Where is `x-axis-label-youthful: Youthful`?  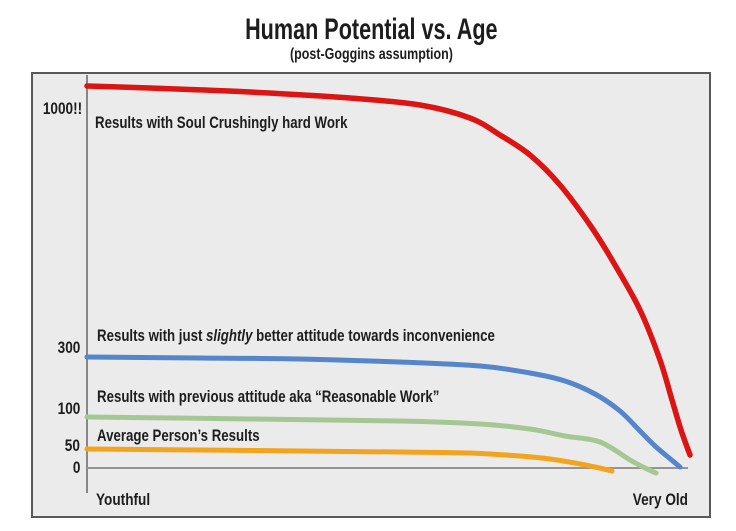
x-axis-label-youthful: Youthful is located at coordinates (123, 499).